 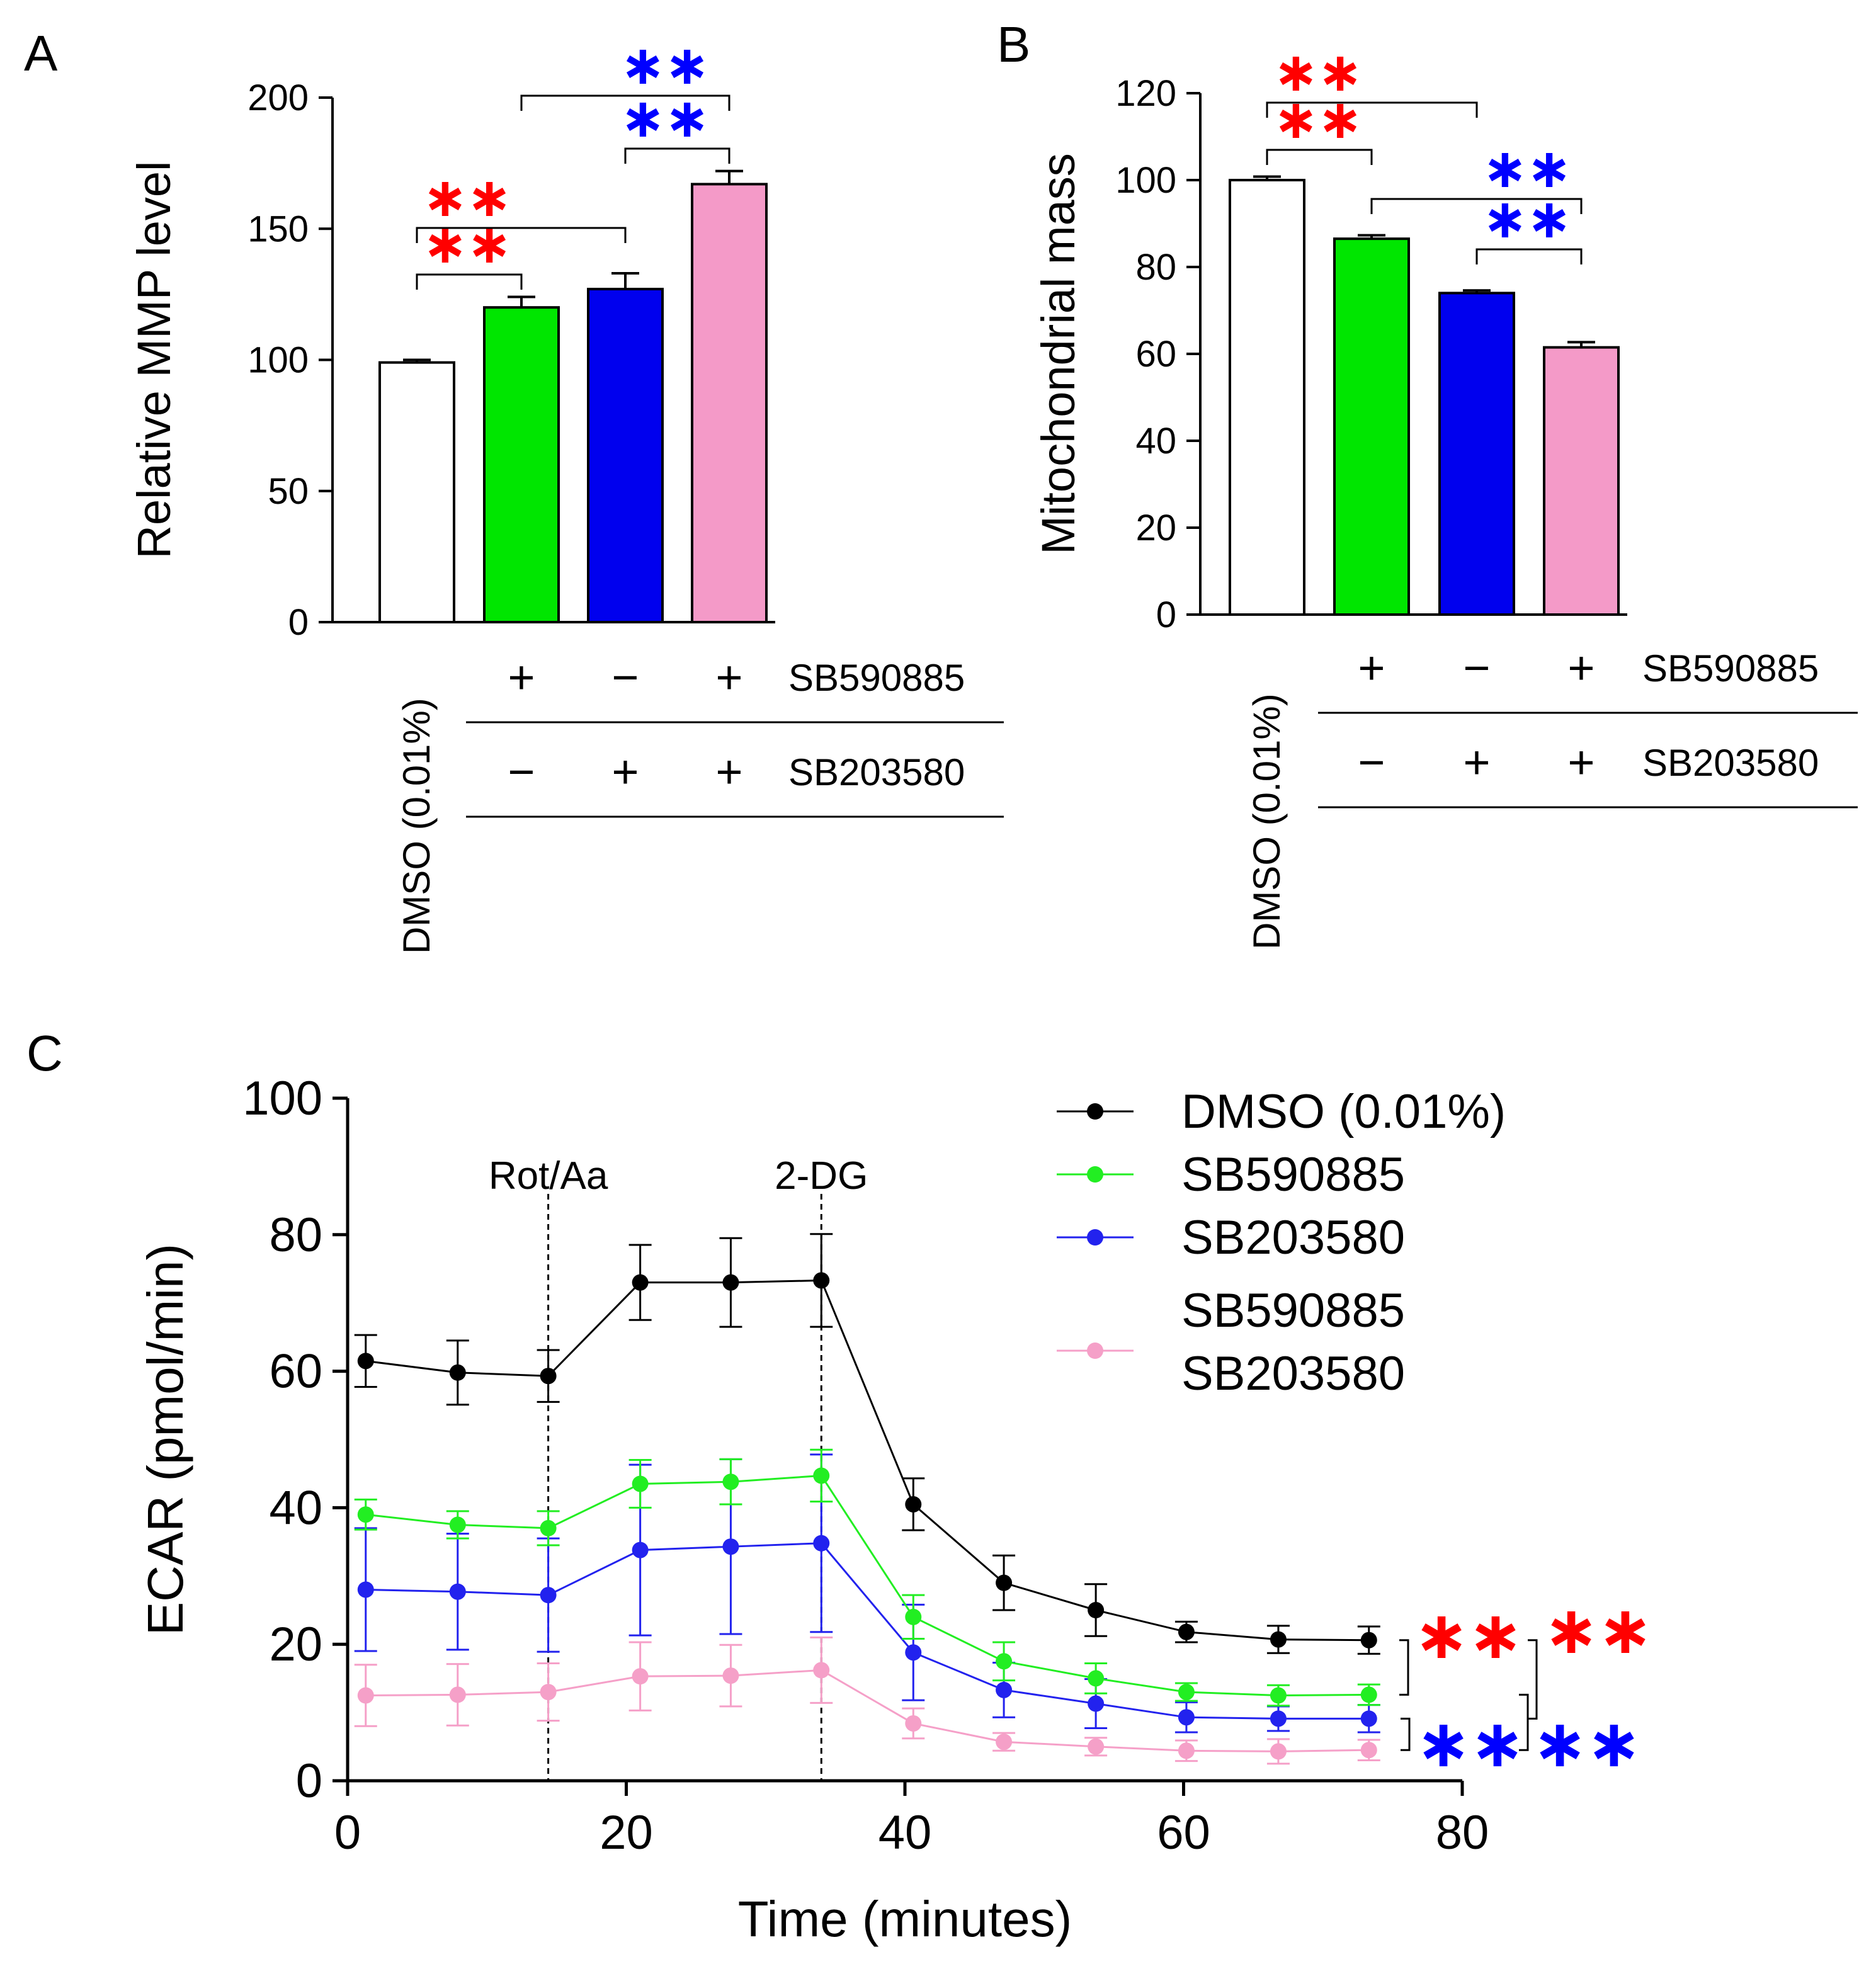 What do you see at coordinates (876, 678) in the screenshot?
I see `treatment-name: SB590885` at bounding box center [876, 678].